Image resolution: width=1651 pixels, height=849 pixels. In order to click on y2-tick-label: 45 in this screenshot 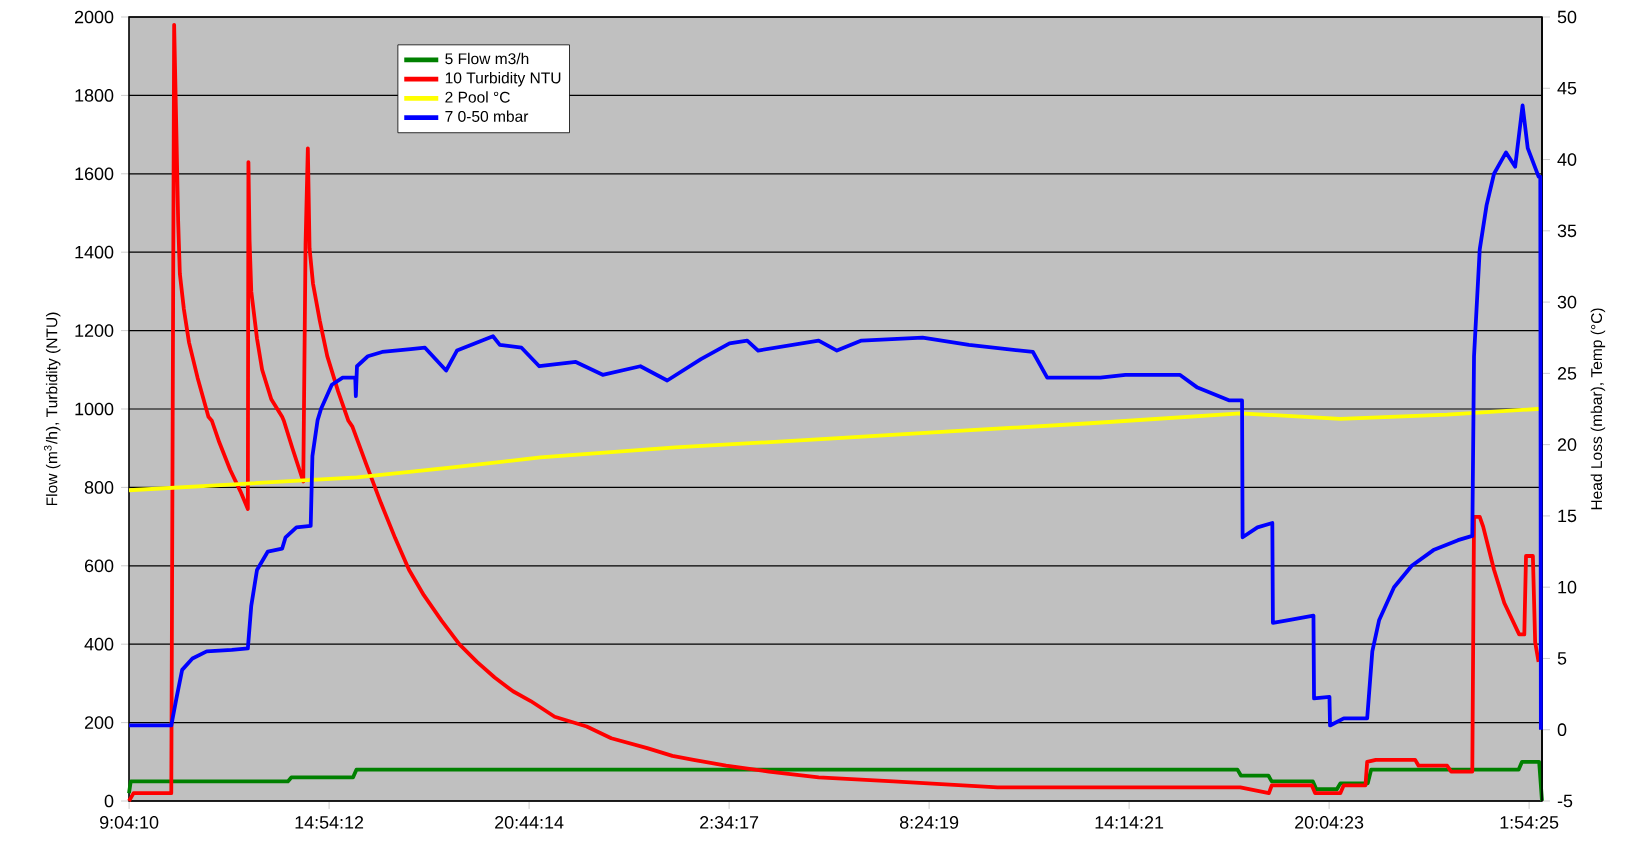, I will do `click(1567, 88)`.